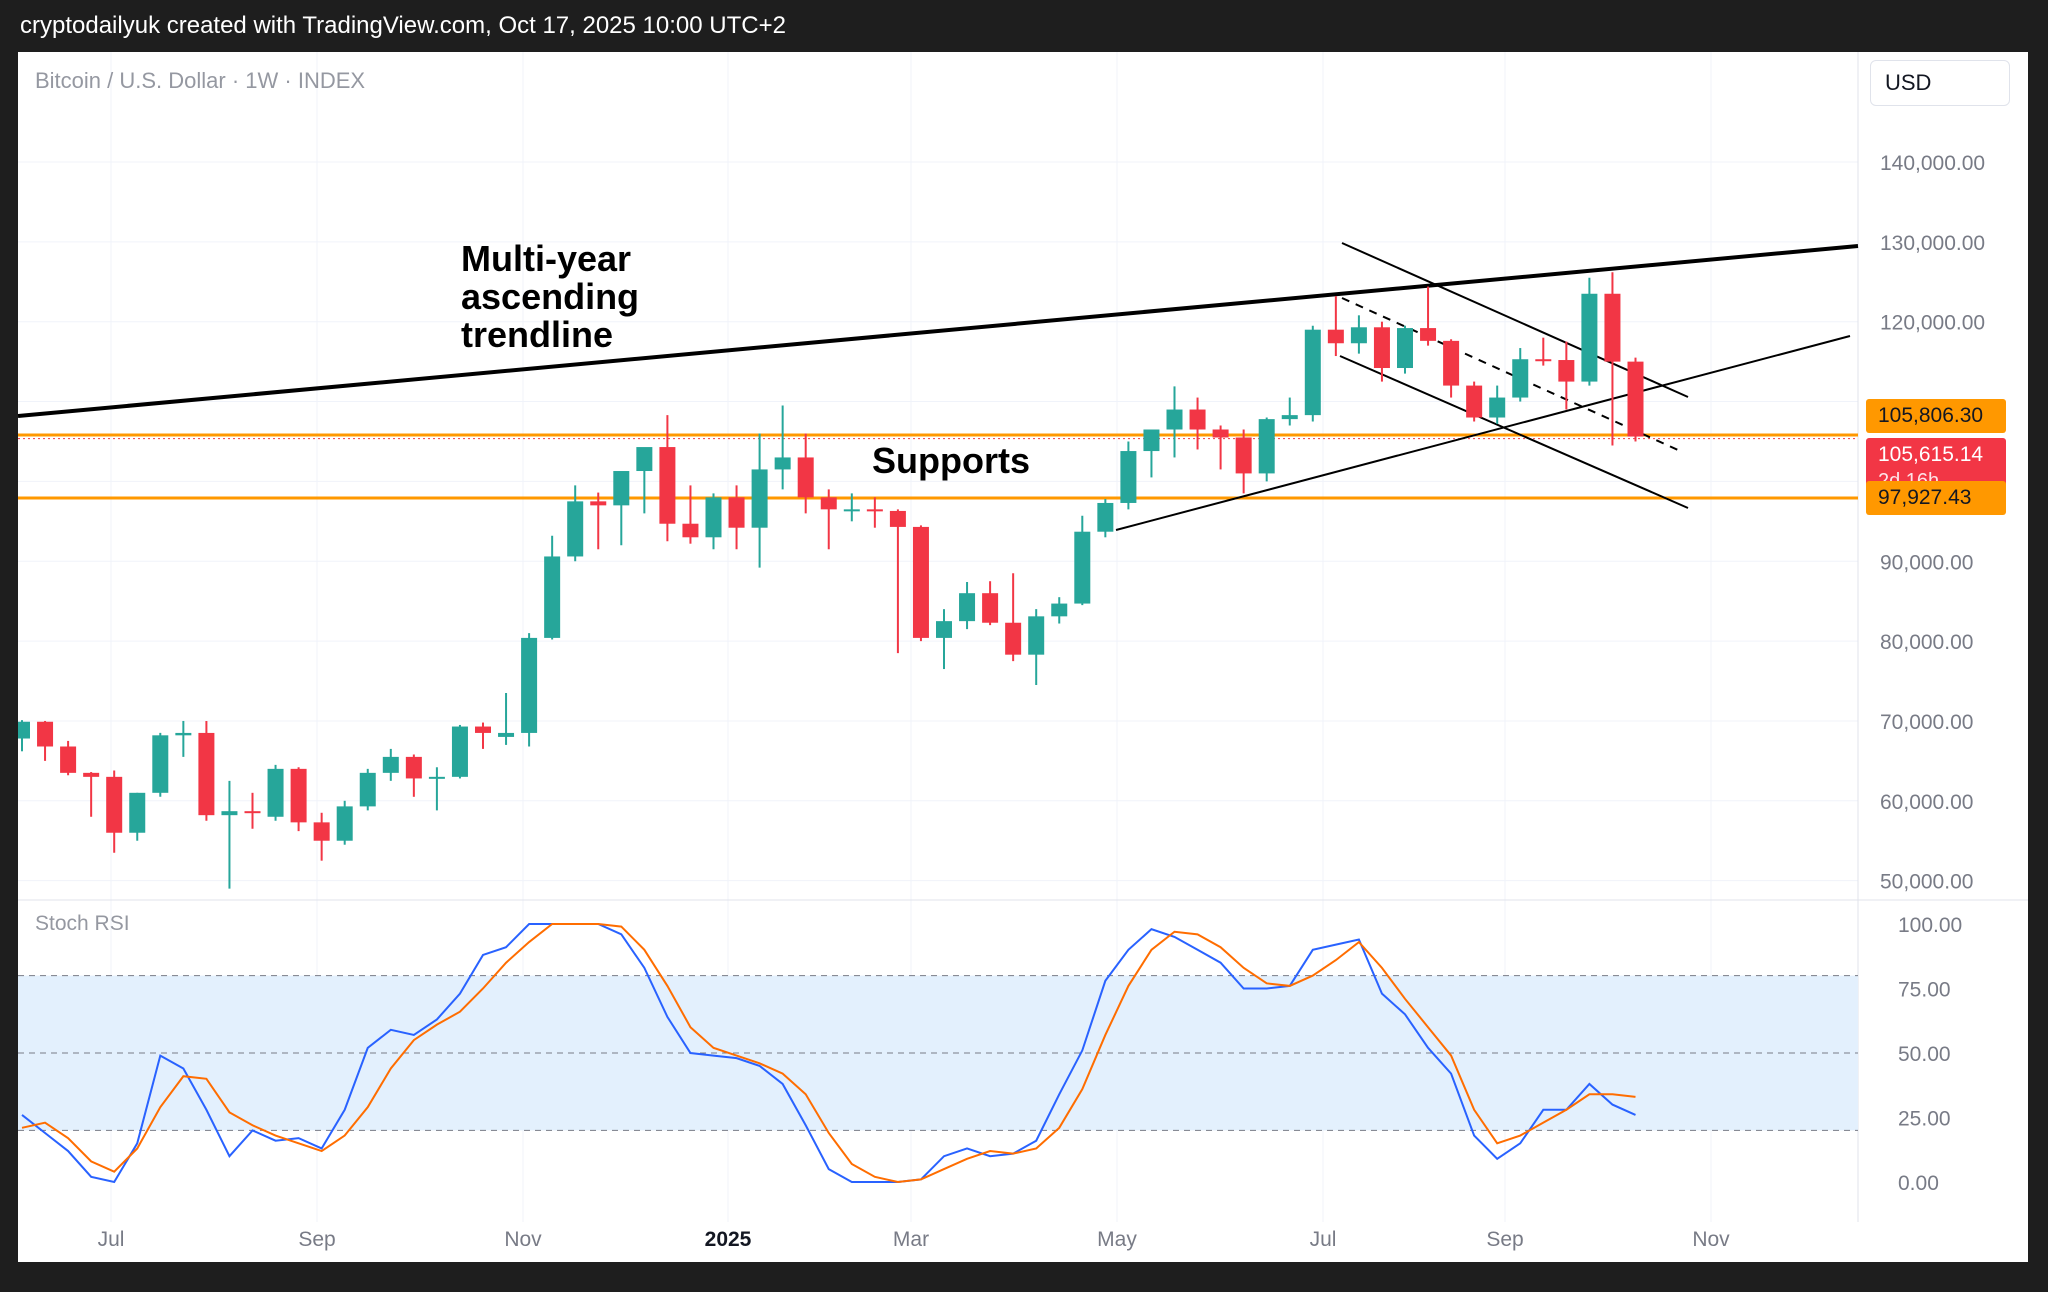  Describe the element at coordinates (1117, 1239) in the screenshot. I see `x-tick-label: May` at that location.